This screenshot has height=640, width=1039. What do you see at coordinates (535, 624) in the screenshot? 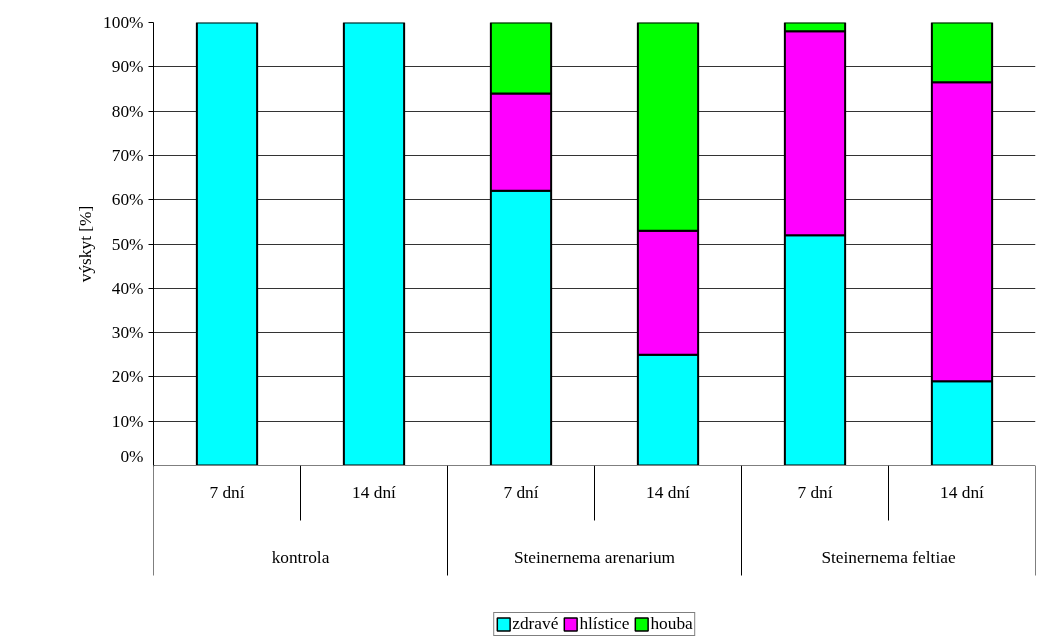
I see `legend-label: zdravé` at bounding box center [535, 624].